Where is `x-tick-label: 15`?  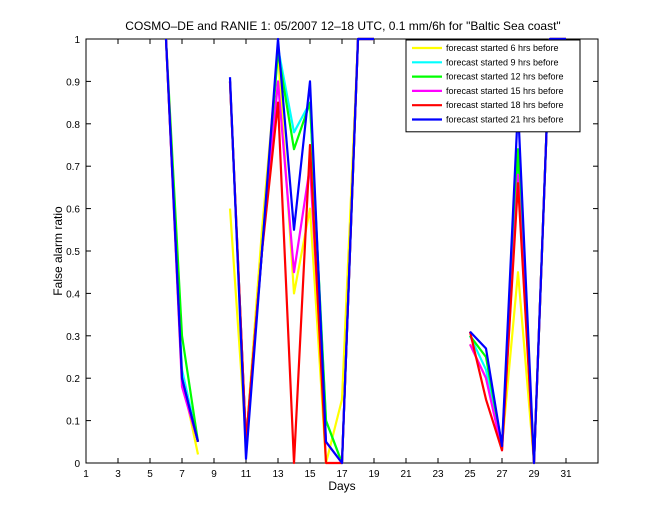 x-tick-label: 15 is located at coordinates (310, 474).